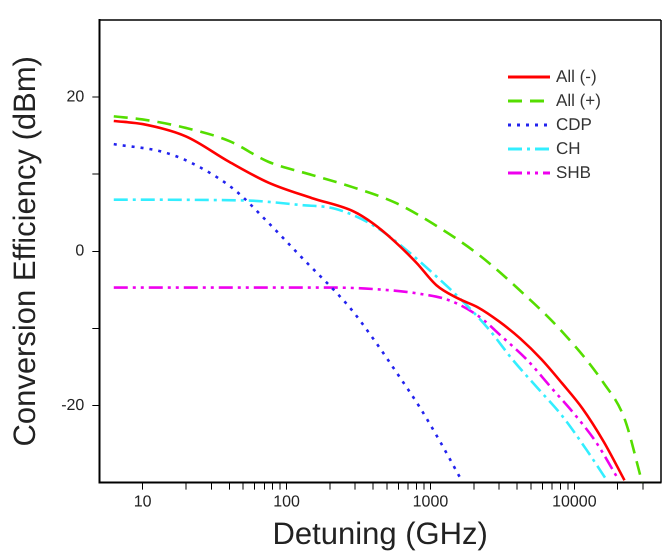  I want to click on legend-label: CDP, so click(574, 125).